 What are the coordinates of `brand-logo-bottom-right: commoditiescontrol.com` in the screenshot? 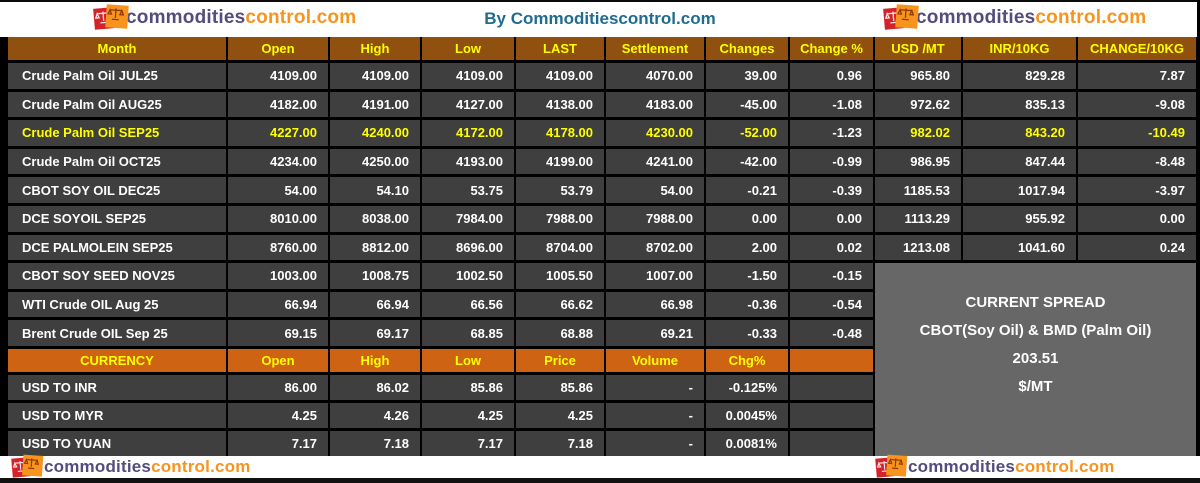 It's located at (995, 467).